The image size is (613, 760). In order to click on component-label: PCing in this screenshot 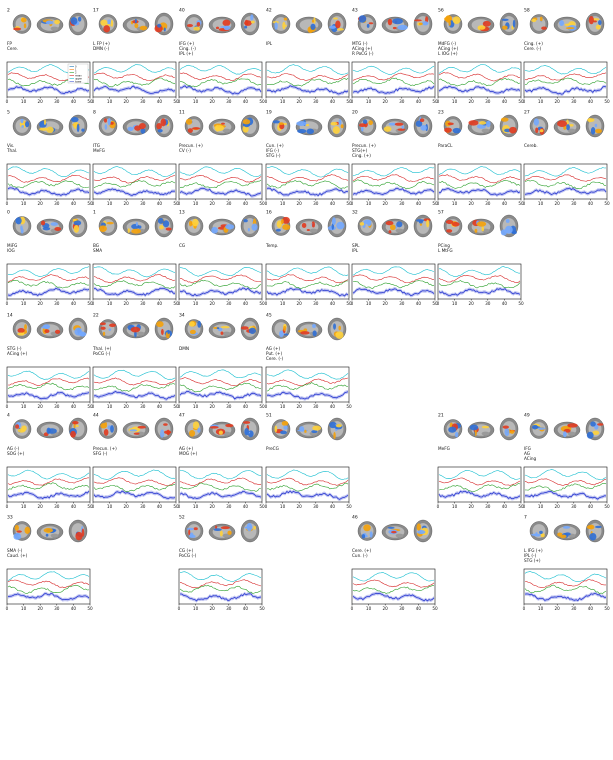, I will do `click(444, 245)`.